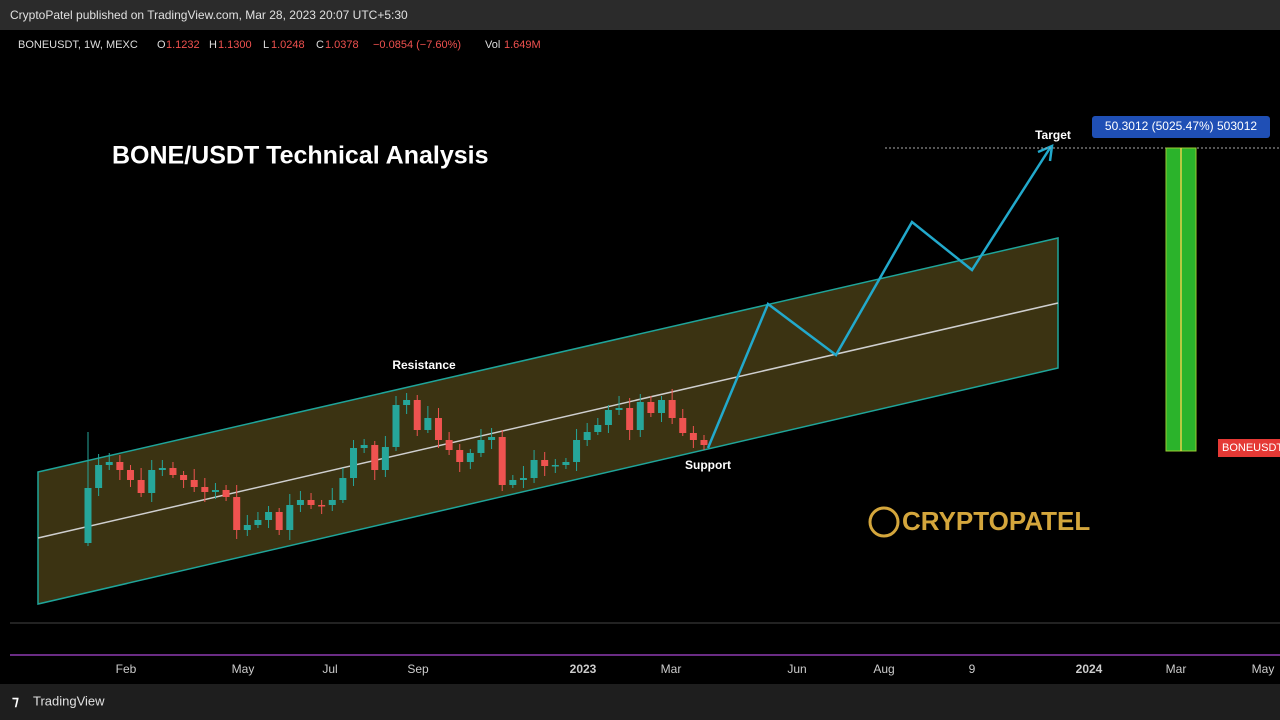 This screenshot has width=1280, height=720. Describe the element at coordinates (320, 45) in the screenshot. I see `label: C` at that location.